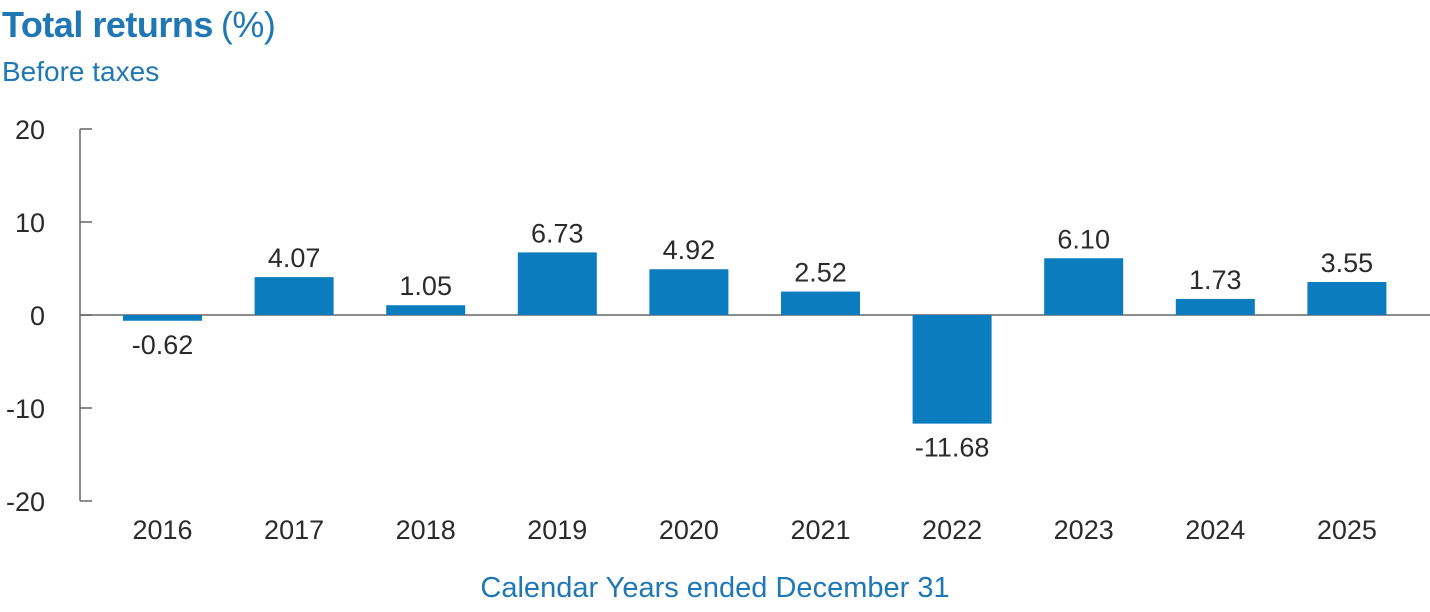 The height and width of the screenshot is (612, 1430). What do you see at coordinates (557, 530) in the screenshot?
I see `x-tick-label: 2019` at bounding box center [557, 530].